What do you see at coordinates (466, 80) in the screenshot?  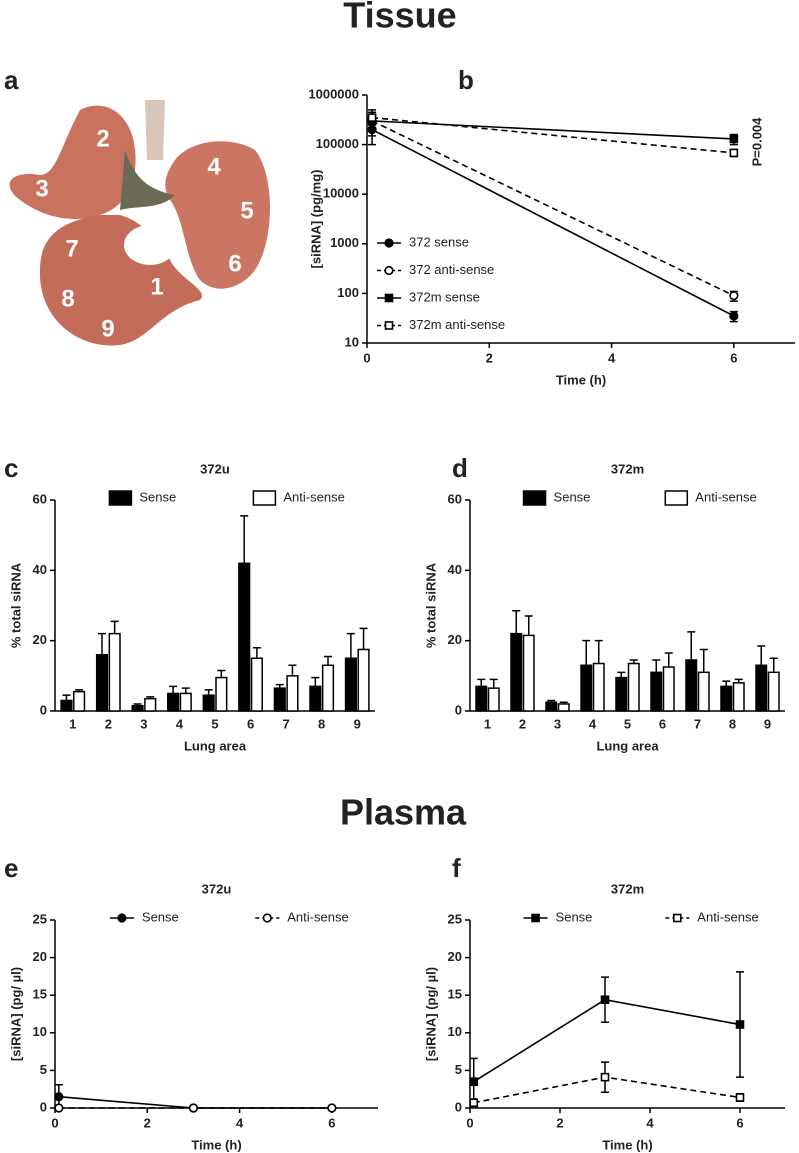 I see `panel-letter: b` at bounding box center [466, 80].